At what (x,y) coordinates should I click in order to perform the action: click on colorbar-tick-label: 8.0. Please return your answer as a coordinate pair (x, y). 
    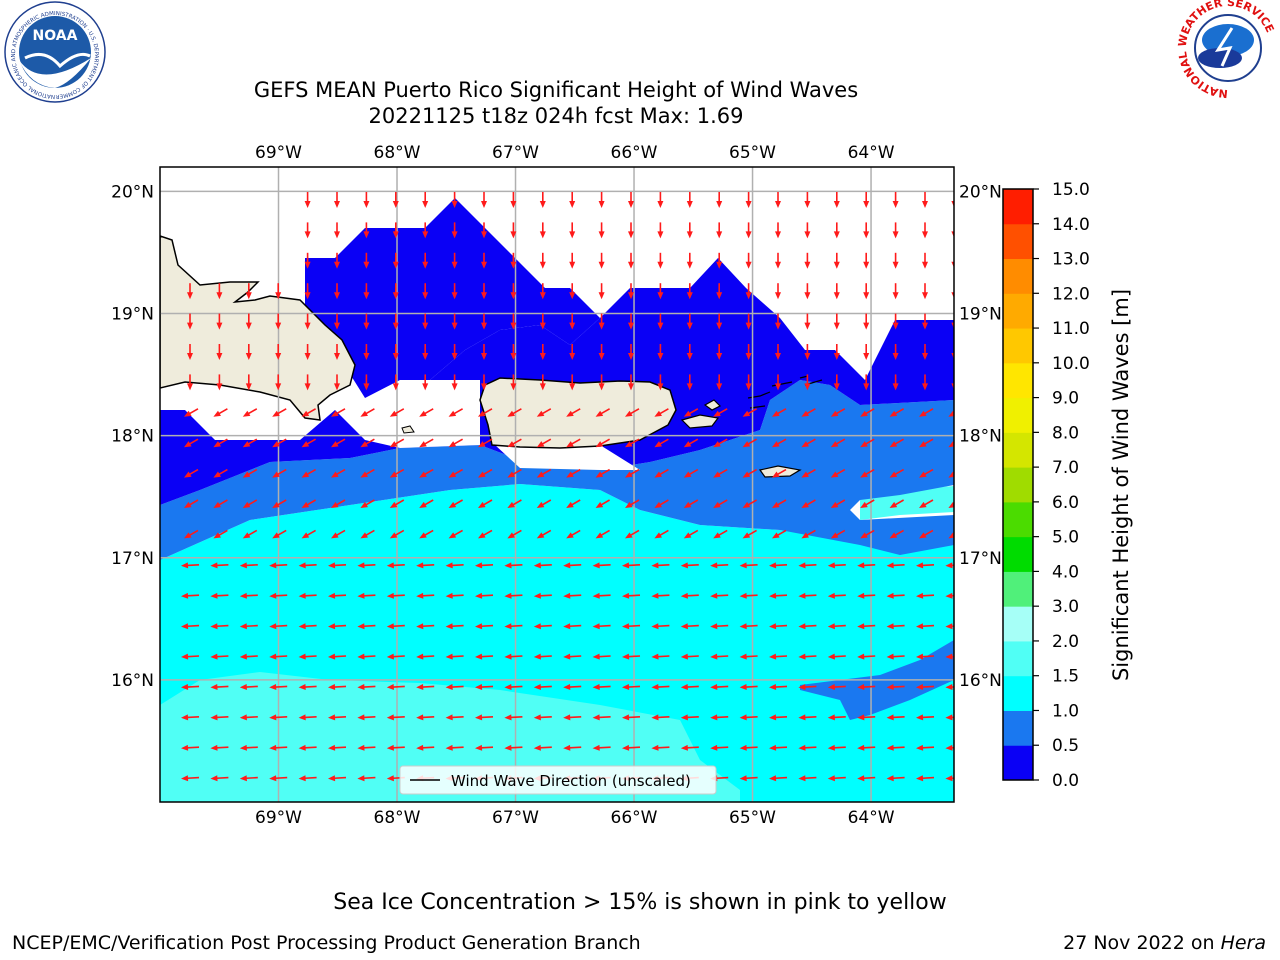
    Looking at the image, I should click on (1065, 433).